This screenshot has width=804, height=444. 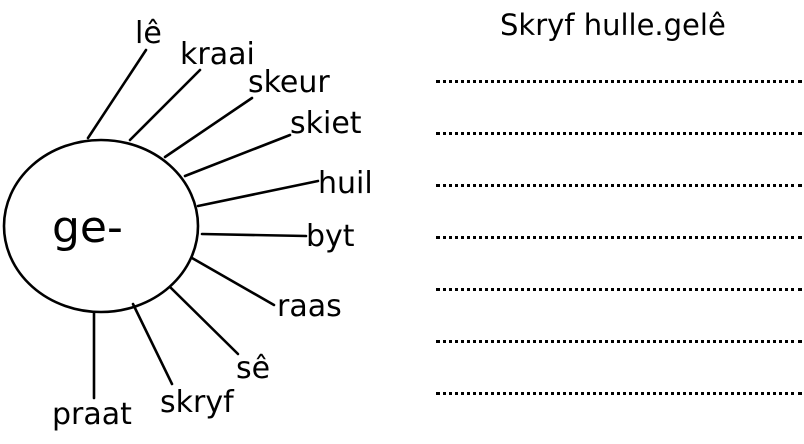 I want to click on word-byt: byt, so click(x=330, y=236).